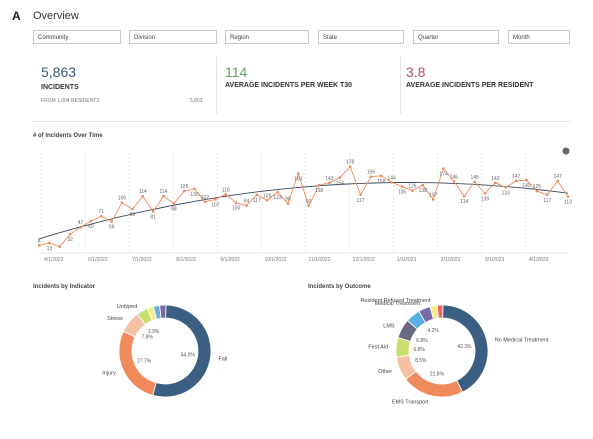 This screenshot has width=593, height=439. What do you see at coordinates (267, 37) in the screenshot?
I see `filter-region: Region` at bounding box center [267, 37].